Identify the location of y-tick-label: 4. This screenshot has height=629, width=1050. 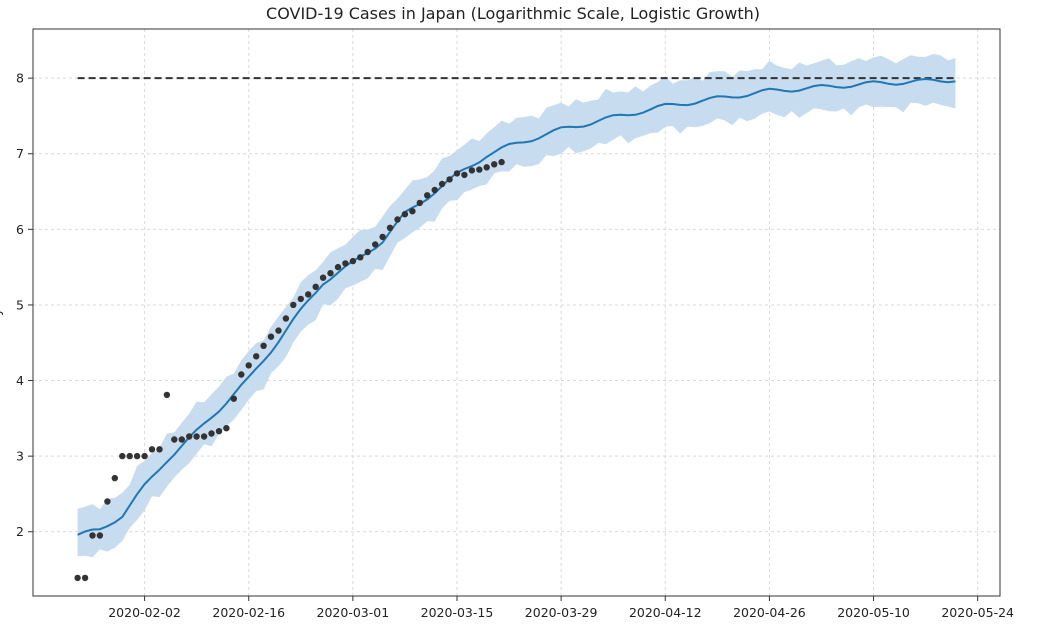
(20, 380).